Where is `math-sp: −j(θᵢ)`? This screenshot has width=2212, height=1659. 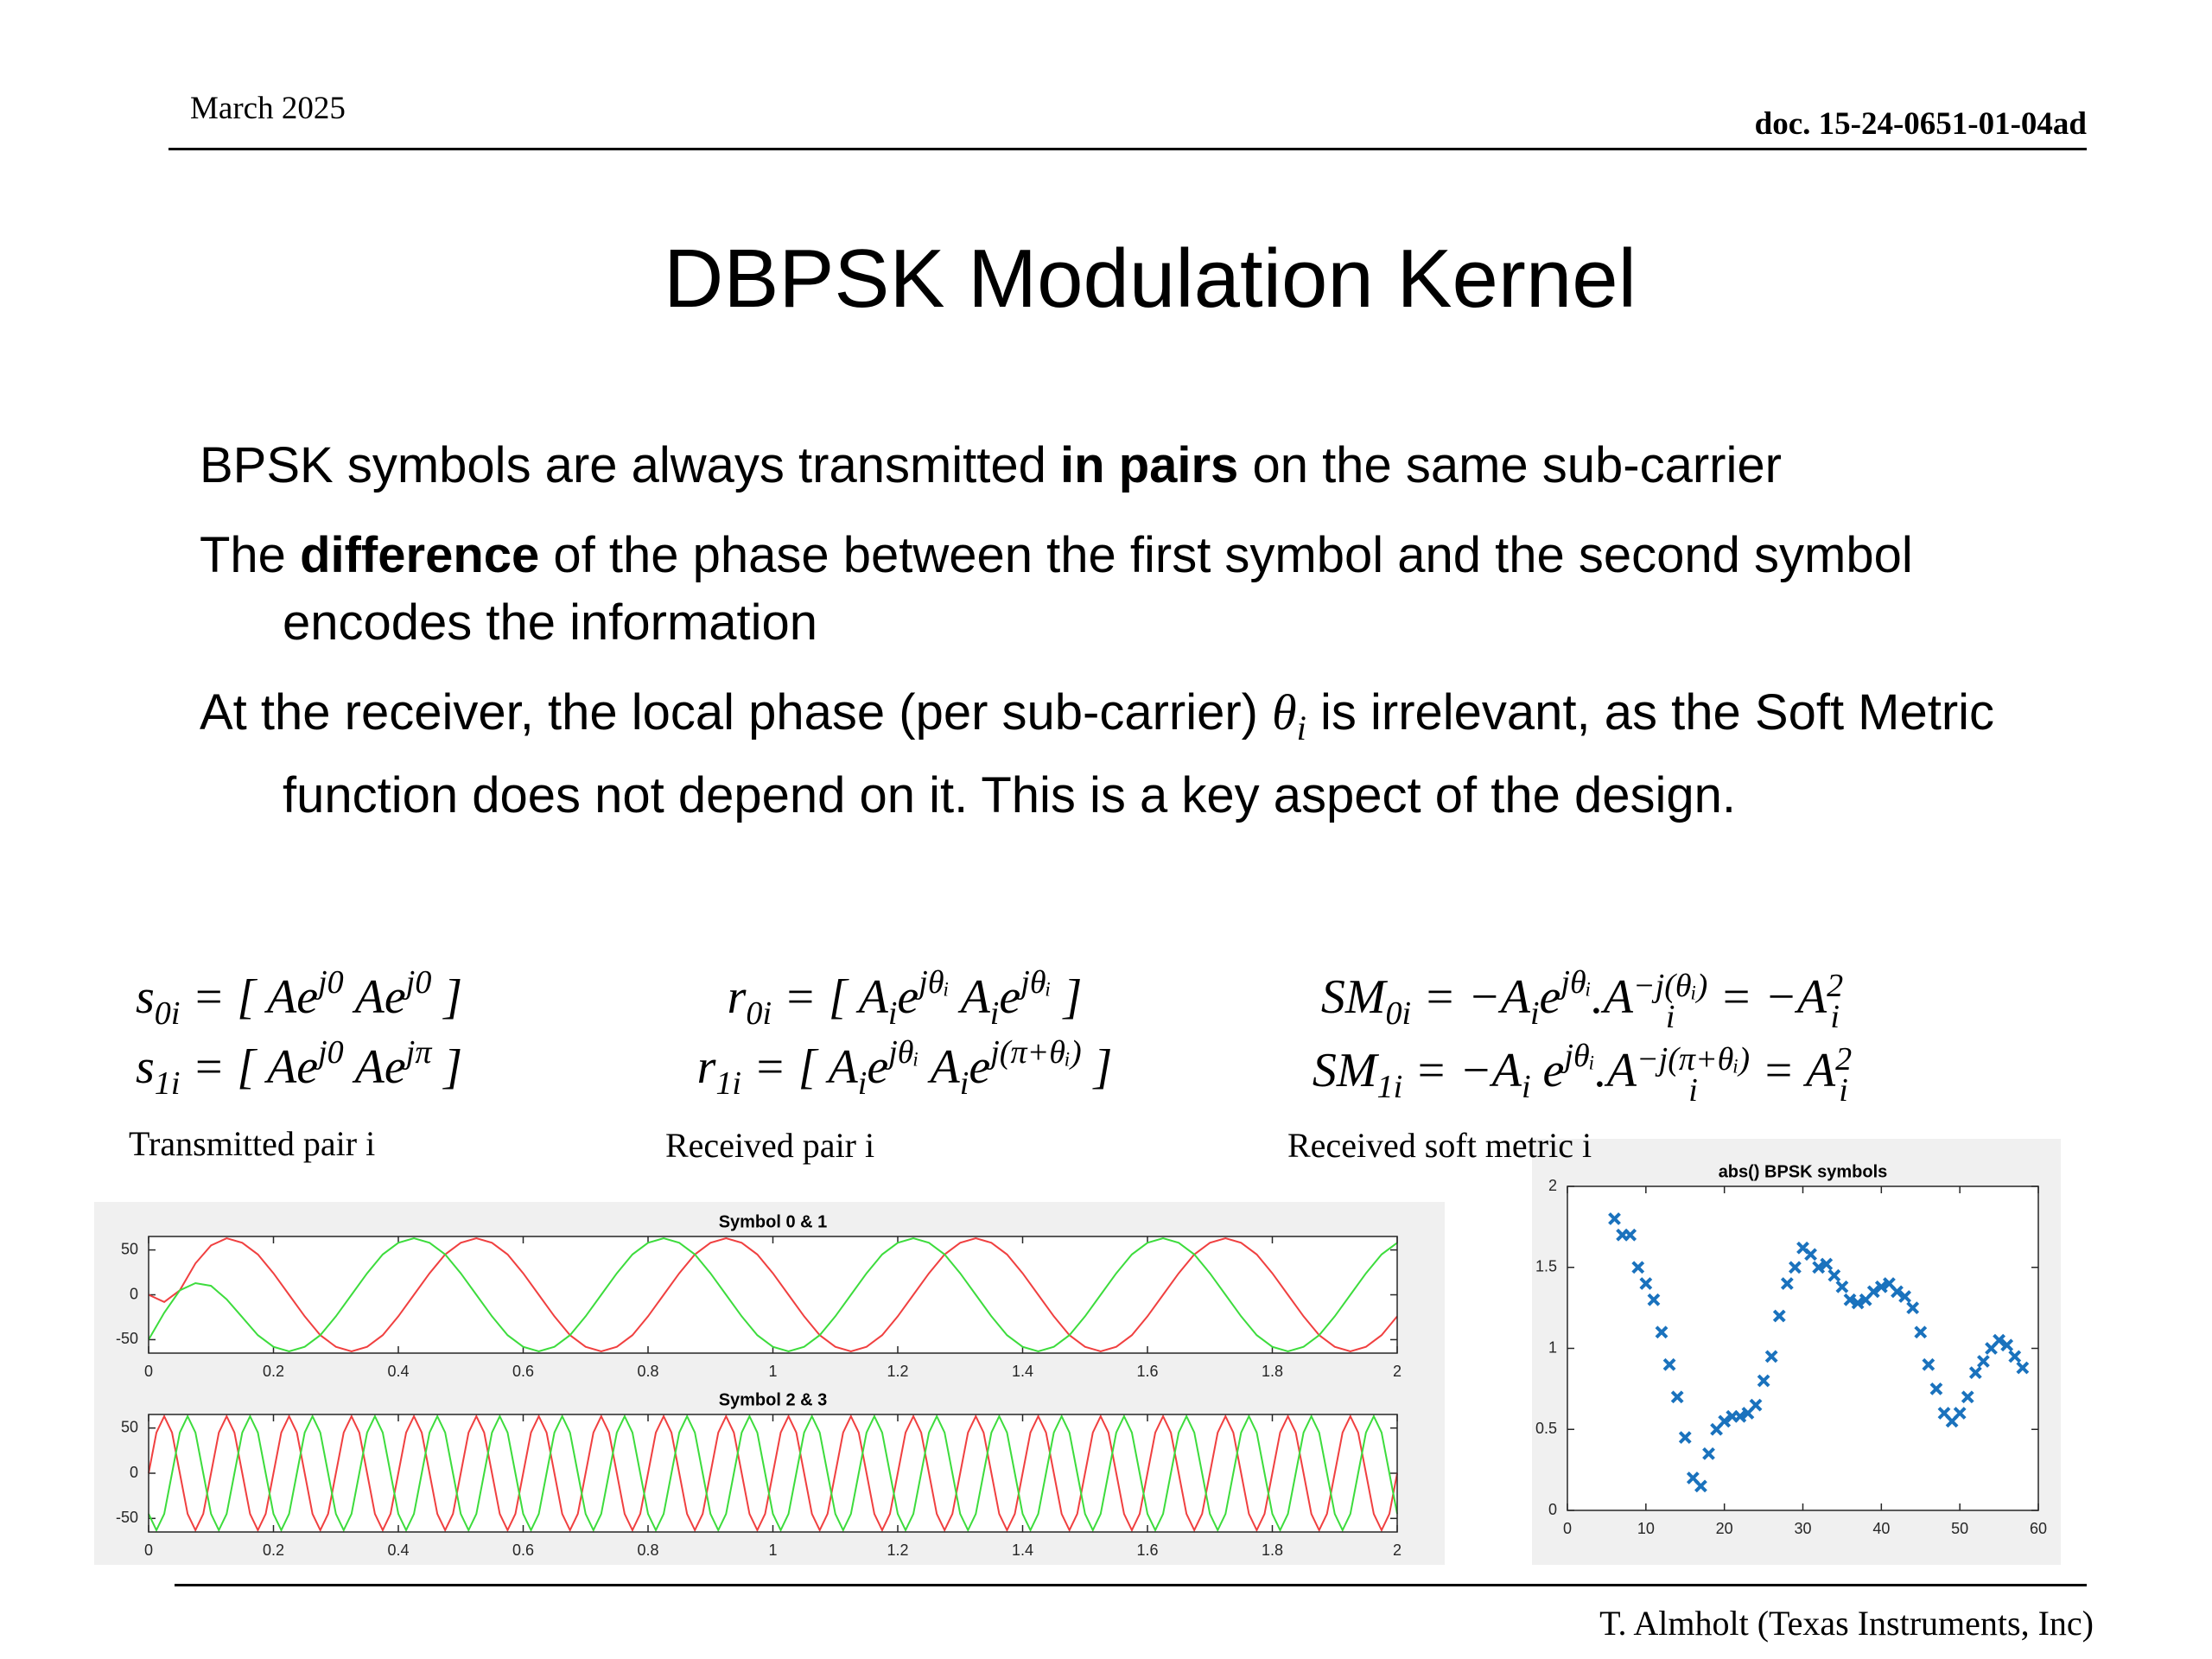
math-sp: −j(θᵢ) is located at coordinates (1670, 986).